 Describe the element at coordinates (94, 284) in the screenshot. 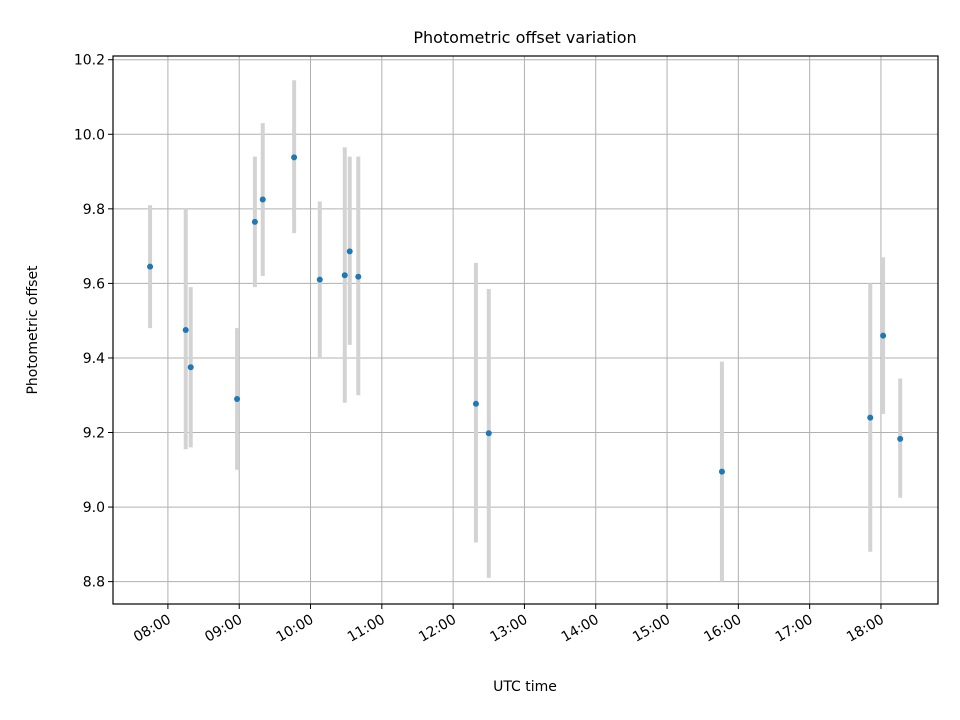

I see `y-tick-label: 9.6` at that location.